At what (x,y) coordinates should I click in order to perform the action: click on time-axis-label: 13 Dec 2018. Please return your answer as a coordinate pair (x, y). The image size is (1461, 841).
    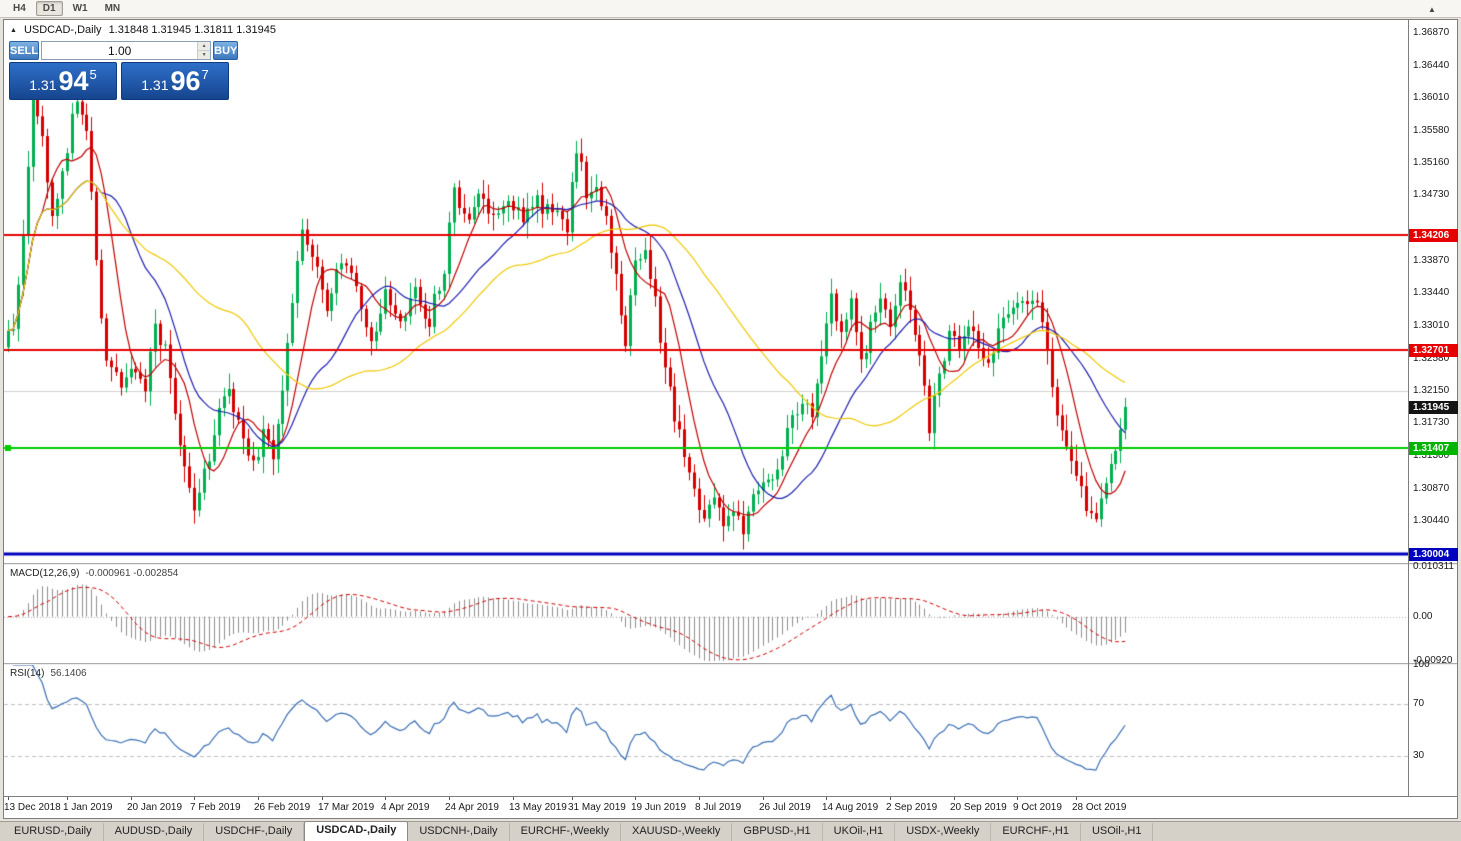
    Looking at the image, I should click on (32, 807).